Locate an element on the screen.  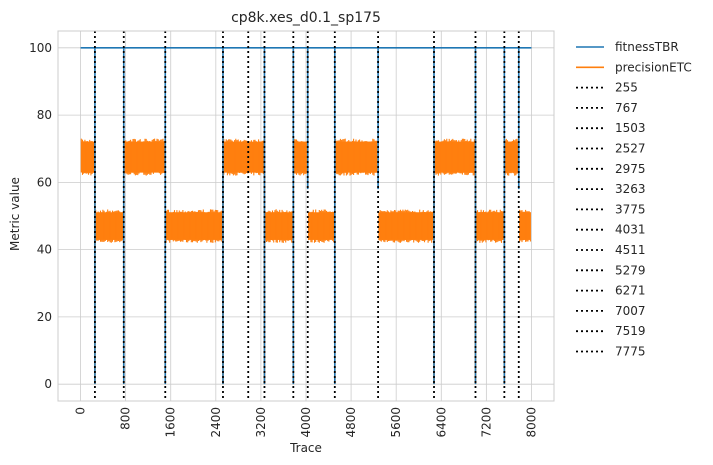
legend-label: 3775 is located at coordinates (630, 209).